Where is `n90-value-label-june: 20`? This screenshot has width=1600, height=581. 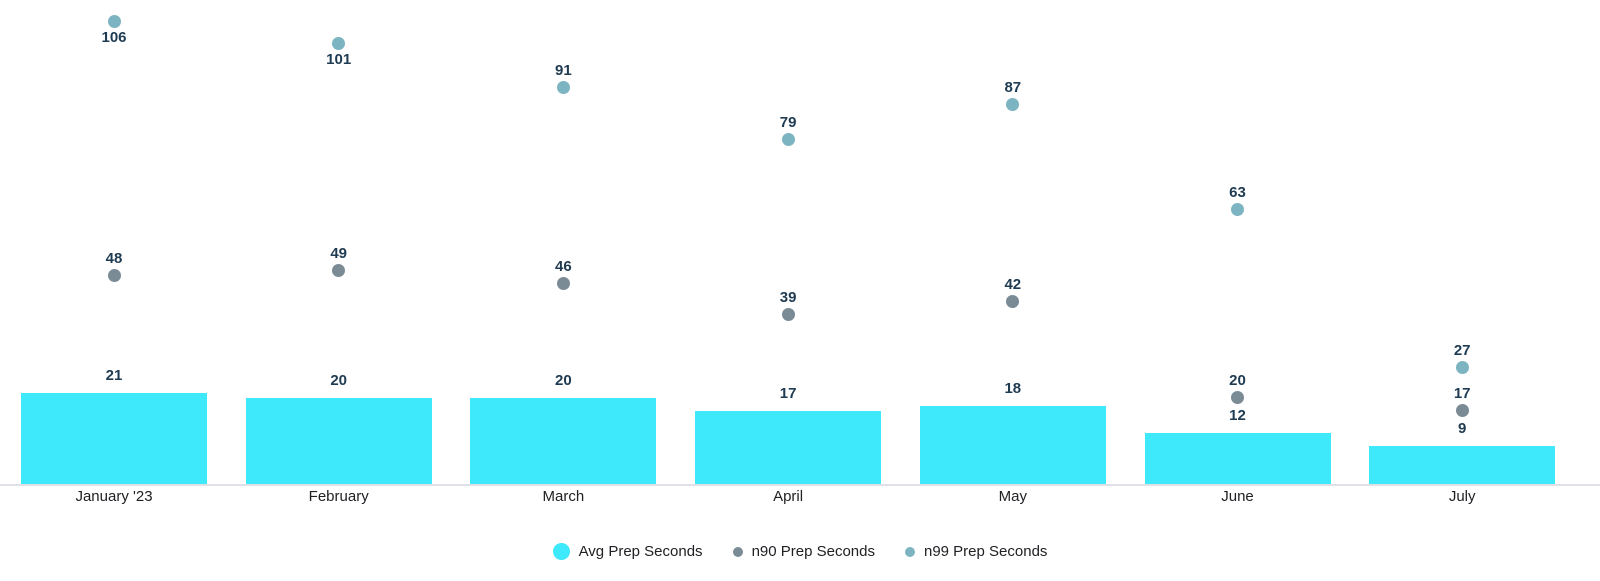
n90-value-label-june: 20 is located at coordinates (1237, 381).